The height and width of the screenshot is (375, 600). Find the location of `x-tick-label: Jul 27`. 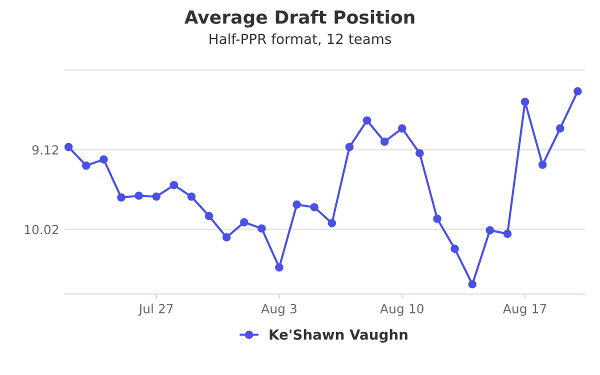

x-tick-label: Jul 27 is located at coordinates (155, 310).